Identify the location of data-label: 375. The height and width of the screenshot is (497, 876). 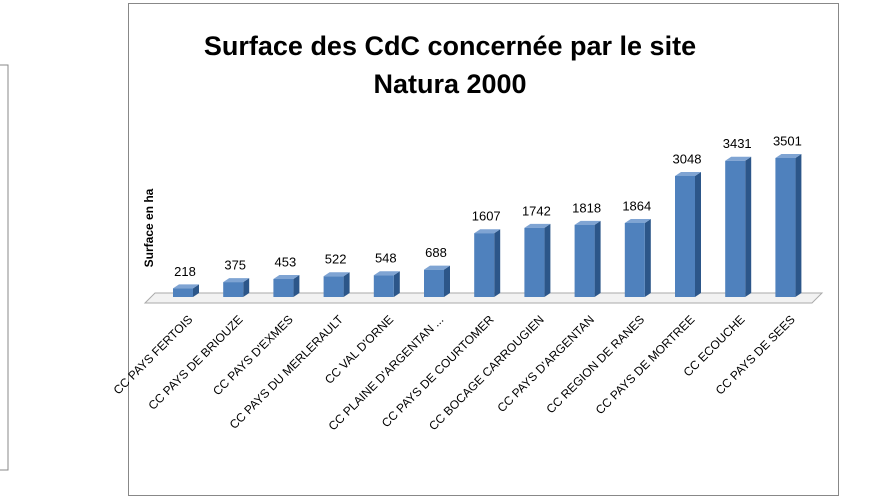
(235, 265).